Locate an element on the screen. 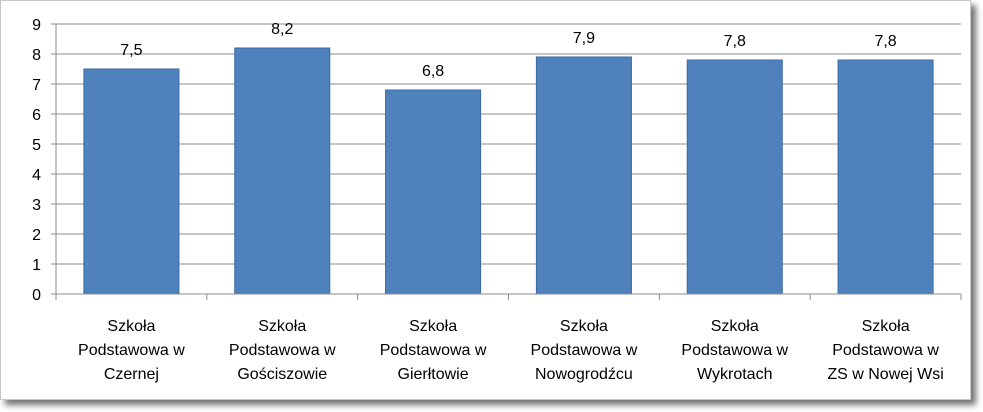 Image resolution: width=983 pixels, height=412 pixels. x-category-label: Szkoła Podstawowa w Czernej is located at coordinates (131, 350).